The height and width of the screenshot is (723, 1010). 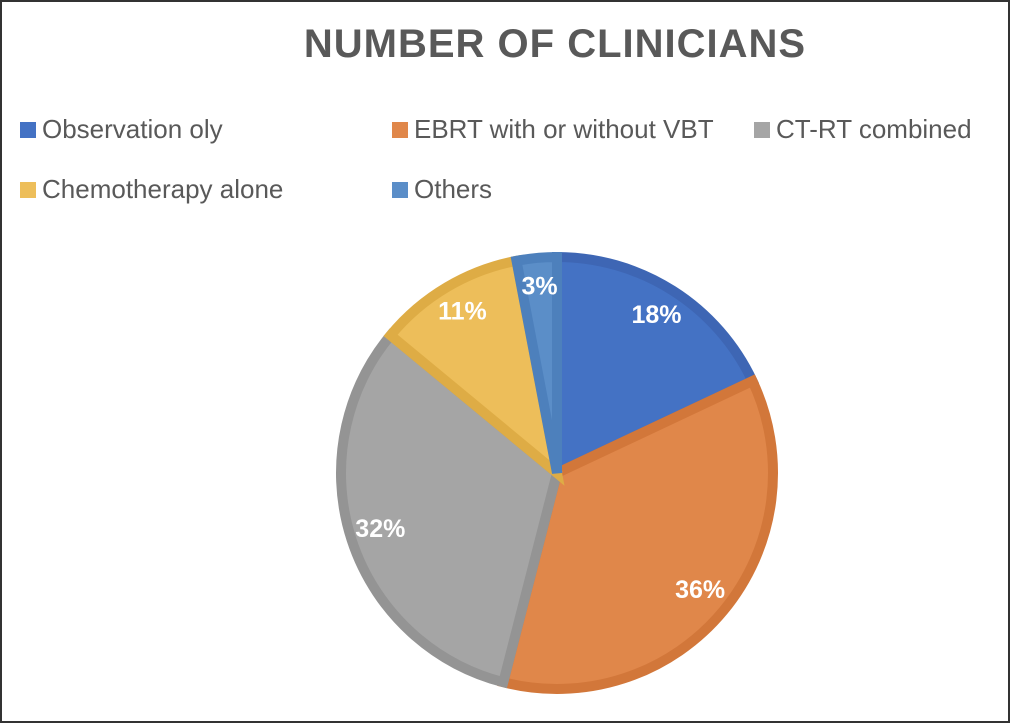 I want to click on legend-item-ctrt: CT-RT combined, so click(x=863, y=129).